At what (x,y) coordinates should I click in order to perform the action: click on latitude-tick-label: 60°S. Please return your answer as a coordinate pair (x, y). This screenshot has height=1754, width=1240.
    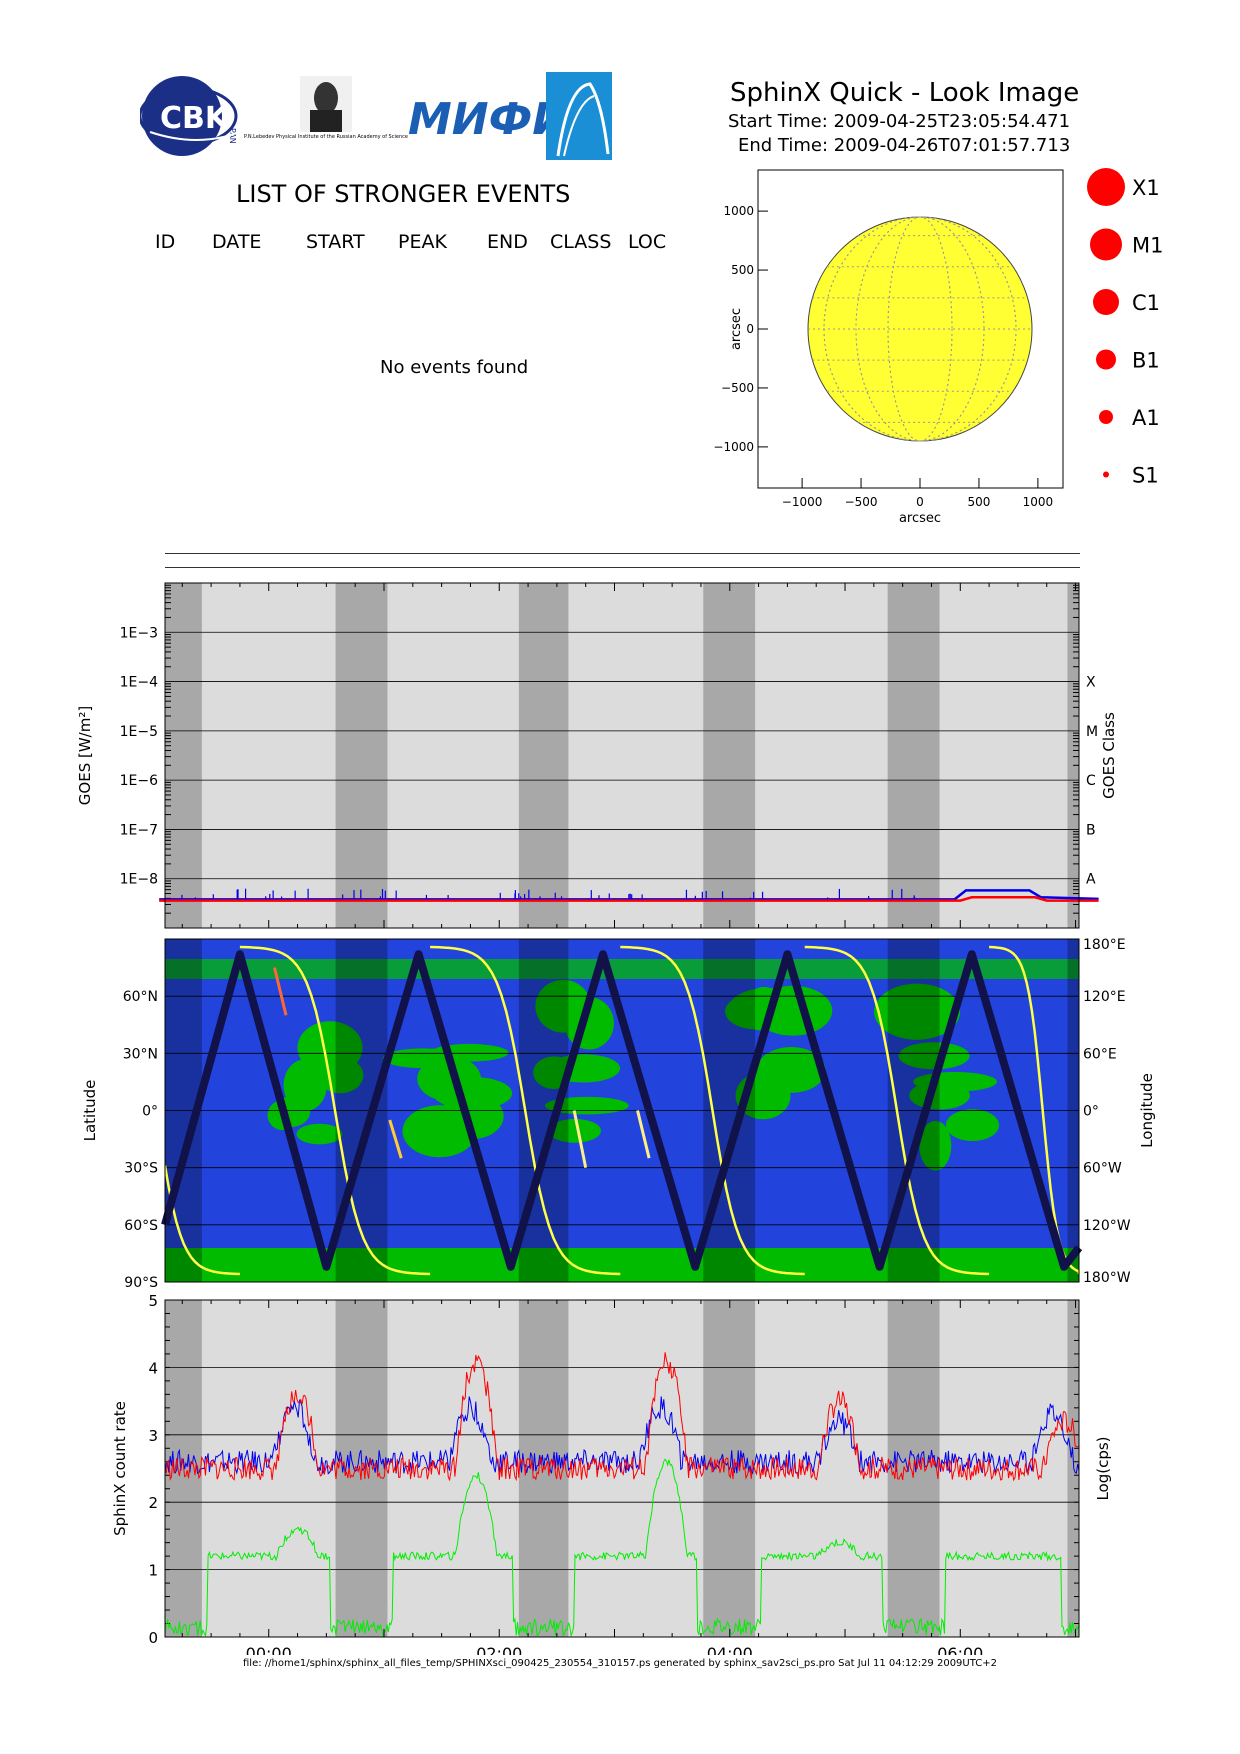
    Looking at the image, I should click on (141, 1226).